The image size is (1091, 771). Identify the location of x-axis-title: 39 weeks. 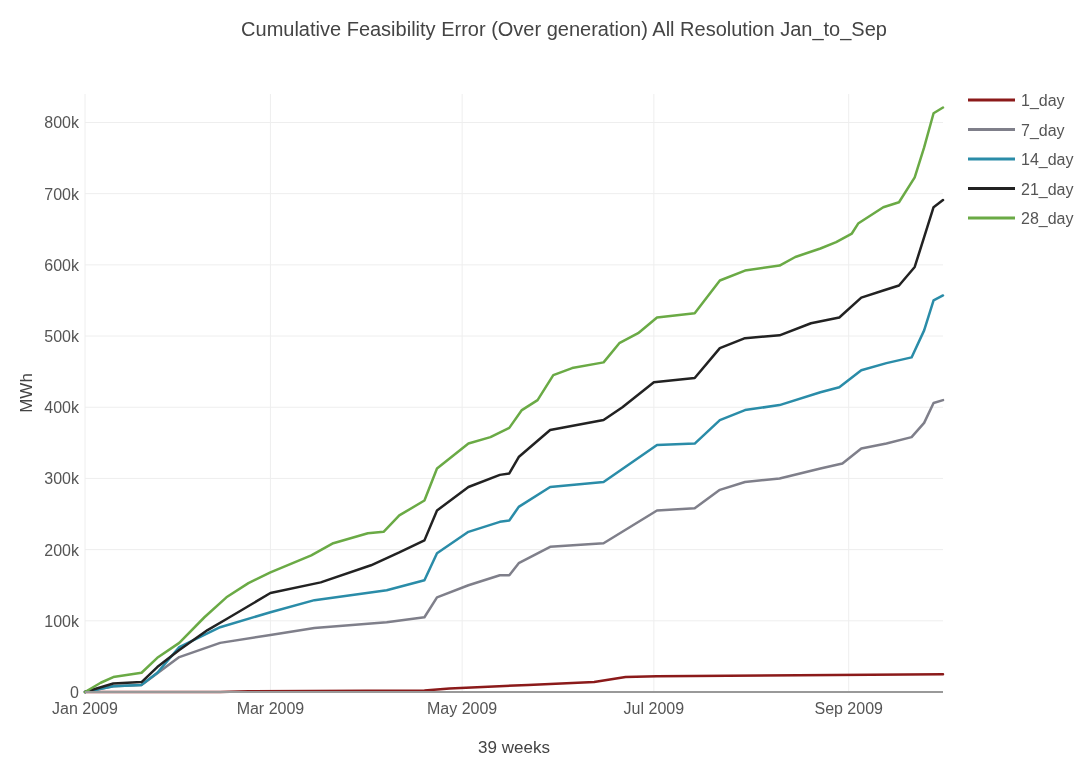
(514, 747).